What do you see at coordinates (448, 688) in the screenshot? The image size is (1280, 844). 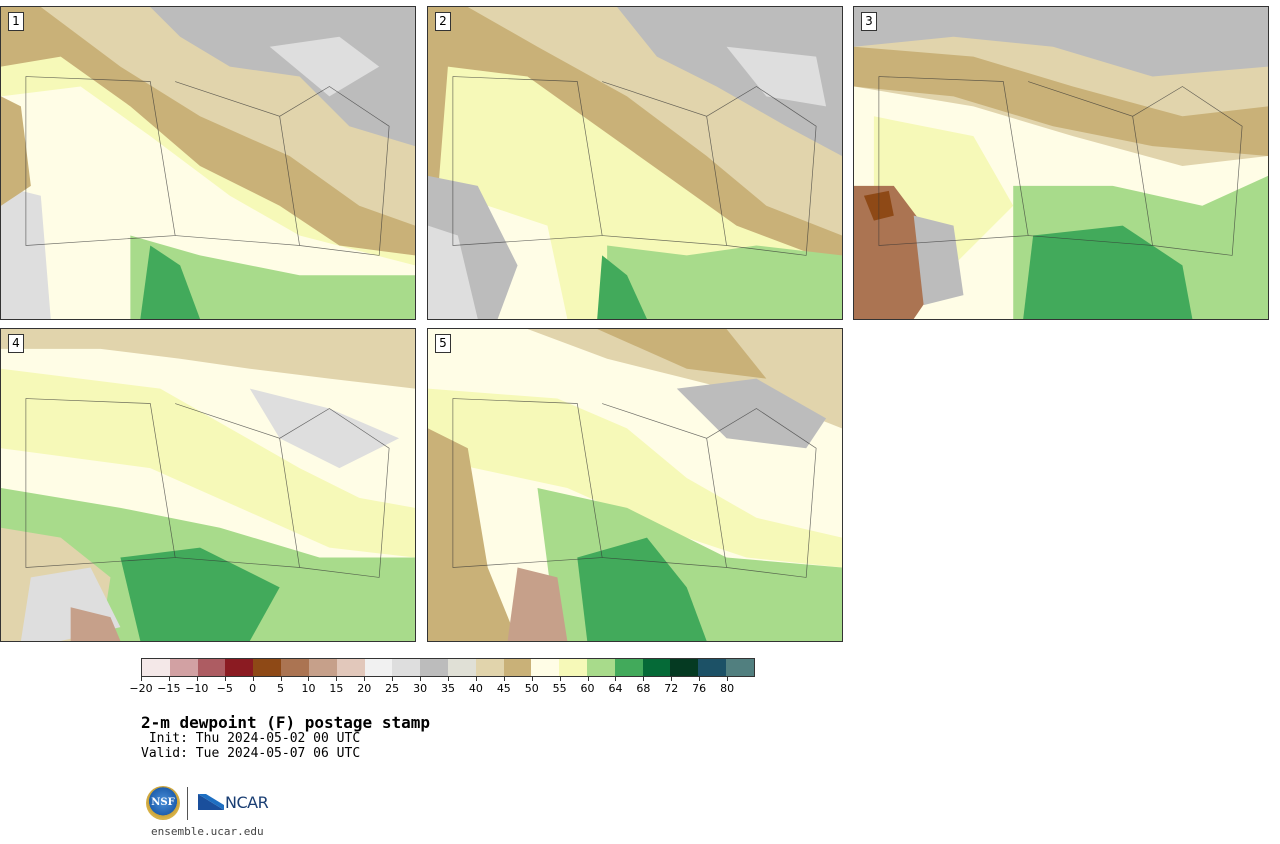 I see `colorbar-tick-label: 35` at bounding box center [448, 688].